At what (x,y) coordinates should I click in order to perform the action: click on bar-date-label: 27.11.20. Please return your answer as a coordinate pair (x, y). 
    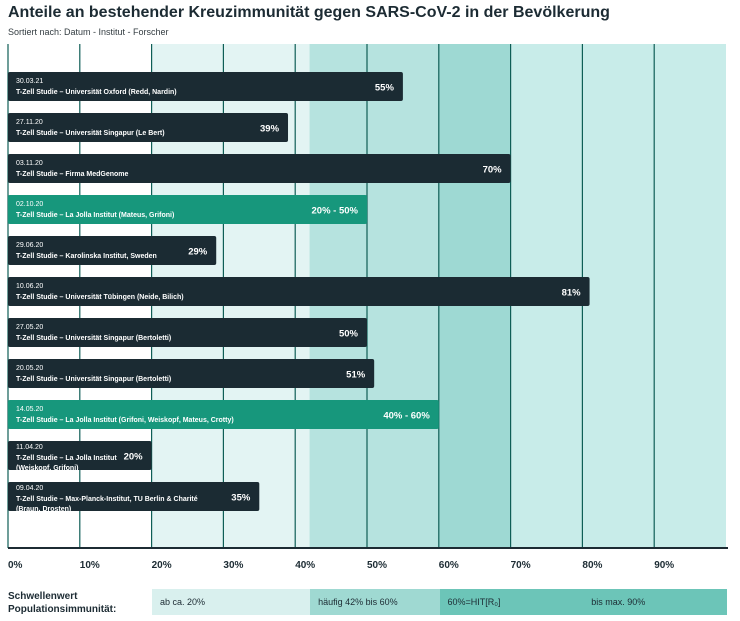
    Looking at the image, I should click on (29, 122).